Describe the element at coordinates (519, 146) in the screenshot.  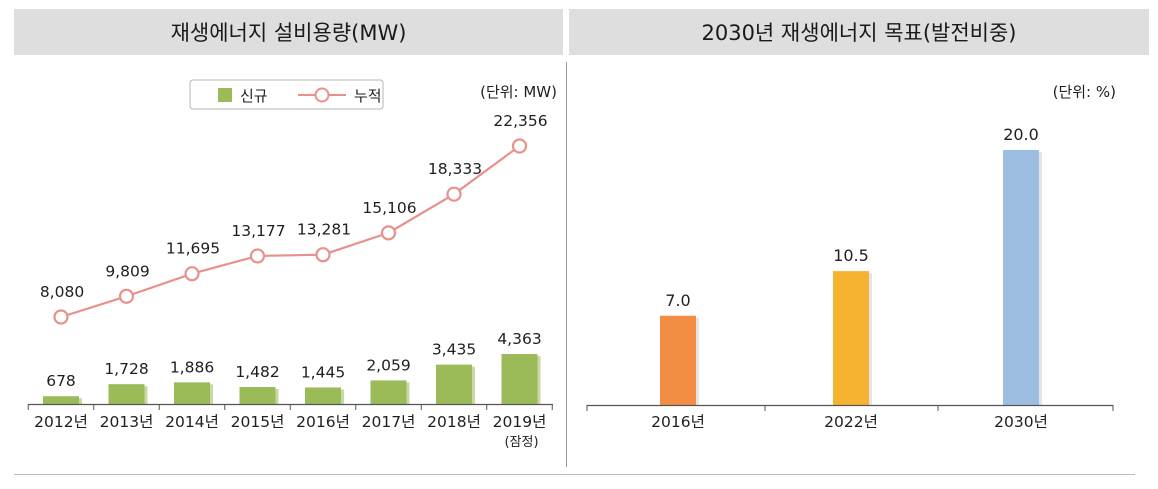
I see `line-point-2019년` at that location.